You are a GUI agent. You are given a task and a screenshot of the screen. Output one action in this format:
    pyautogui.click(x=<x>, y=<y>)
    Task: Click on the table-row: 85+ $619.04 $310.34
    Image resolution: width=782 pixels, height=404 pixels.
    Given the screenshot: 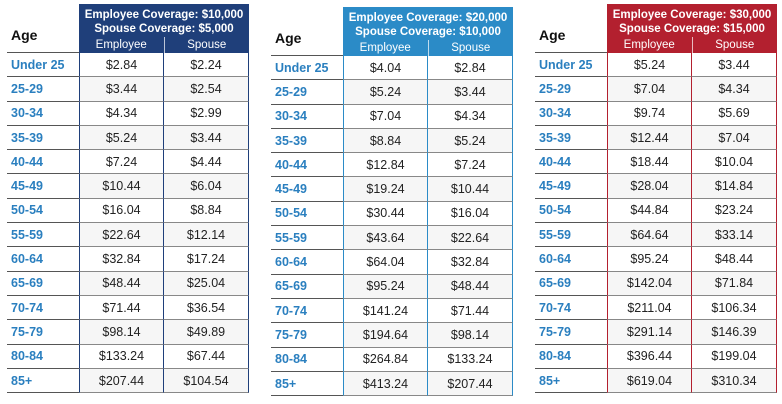 What is the action you would take?
    pyautogui.click(x=656, y=381)
    